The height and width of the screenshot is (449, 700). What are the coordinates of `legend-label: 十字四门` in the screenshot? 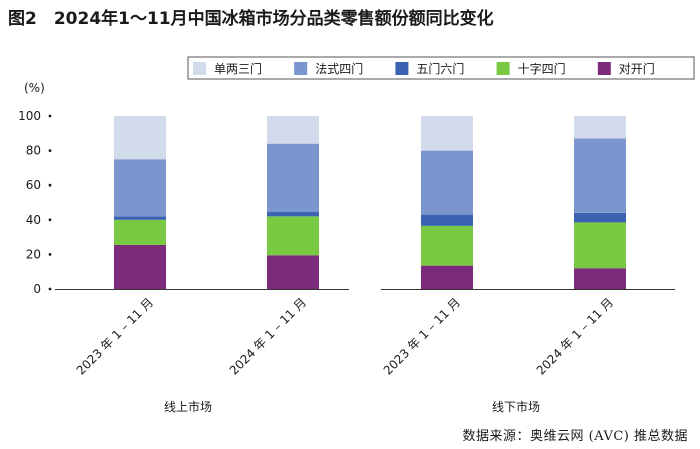 It's located at (542, 68).